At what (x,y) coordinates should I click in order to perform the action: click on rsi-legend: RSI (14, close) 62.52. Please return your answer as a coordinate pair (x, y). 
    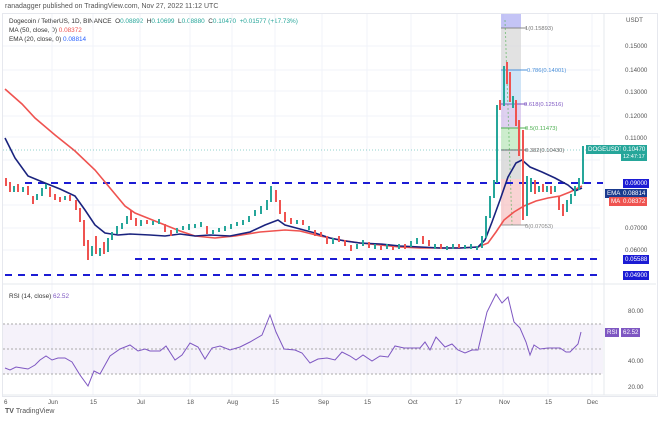
    Looking at the image, I should click on (39, 296).